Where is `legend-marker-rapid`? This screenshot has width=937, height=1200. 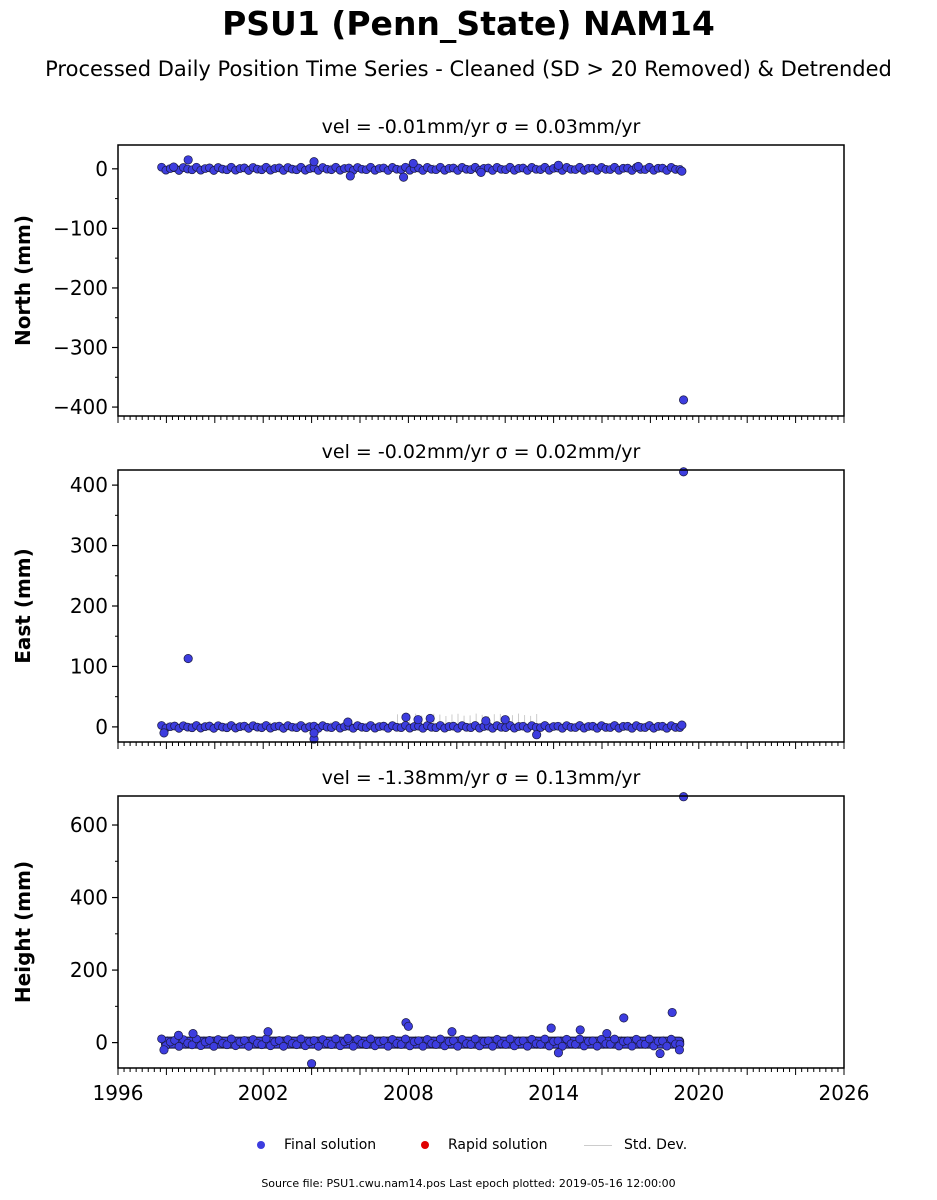 legend-marker-rapid is located at coordinates (425, 1145).